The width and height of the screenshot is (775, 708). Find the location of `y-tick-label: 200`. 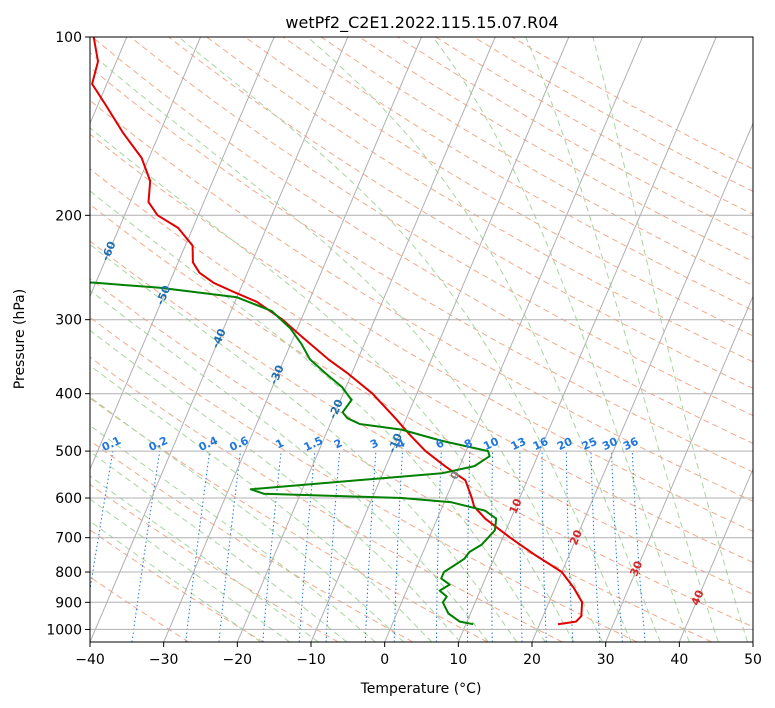

y-tick-label: 200 is located at coordinates (68, 216).